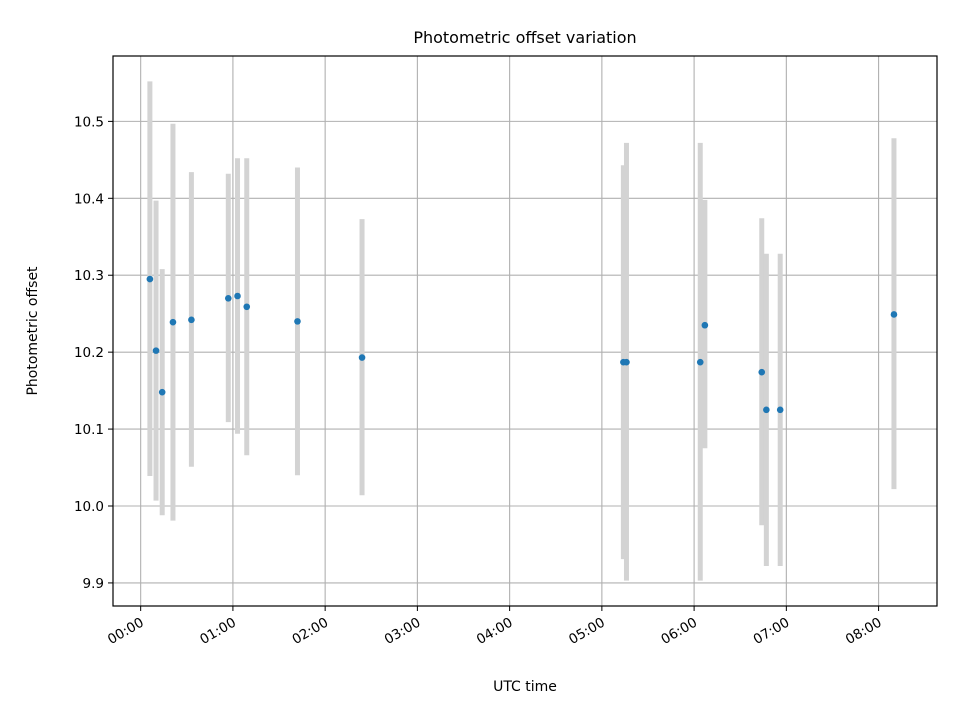  What do you see at coordinates (89, 507) in the screenshot?
I see `y-tick-label: 10.0` at bounding box center [89, 507].